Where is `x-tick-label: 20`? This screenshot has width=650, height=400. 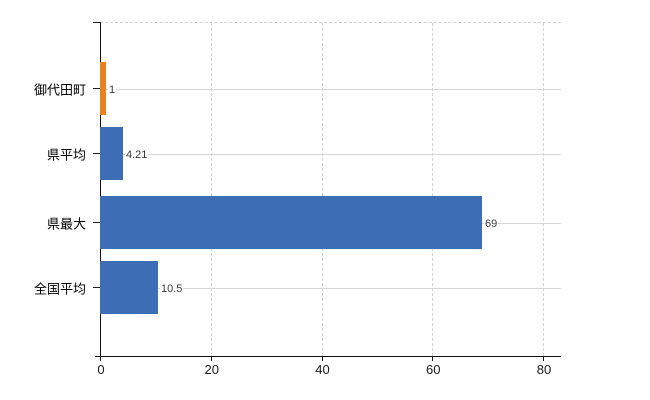
x-tick-label: 20 is located at coordinates (211, 369).